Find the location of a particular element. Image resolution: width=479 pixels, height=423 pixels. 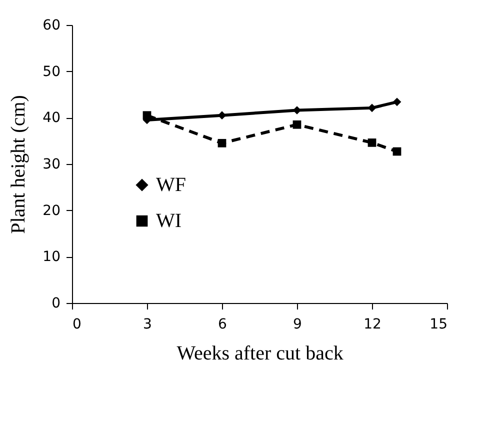

y-tick-label: 40 is located at coordinates (51, 118).